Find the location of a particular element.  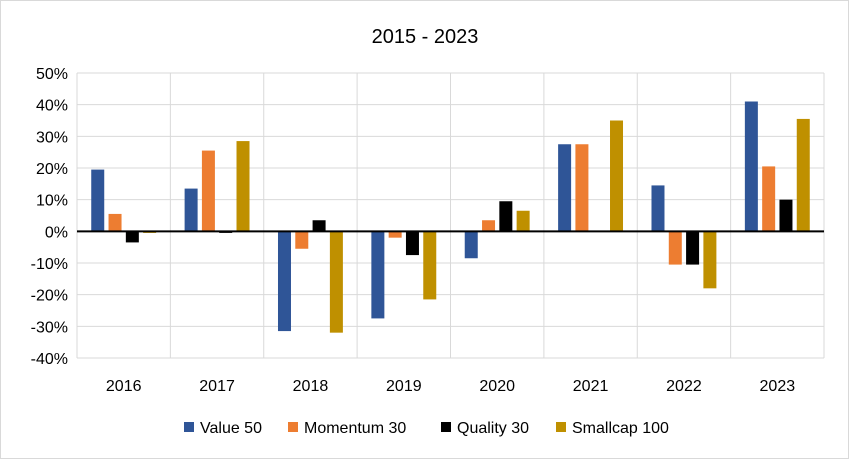

bar-smallcap-100-2021 is located at coordinates (617, 176).